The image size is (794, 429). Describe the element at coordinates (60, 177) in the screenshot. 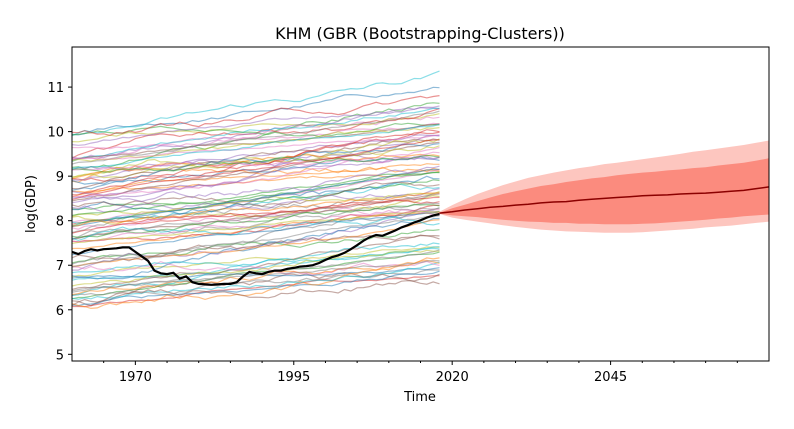

I see `y-tick-label: 9` at that location.